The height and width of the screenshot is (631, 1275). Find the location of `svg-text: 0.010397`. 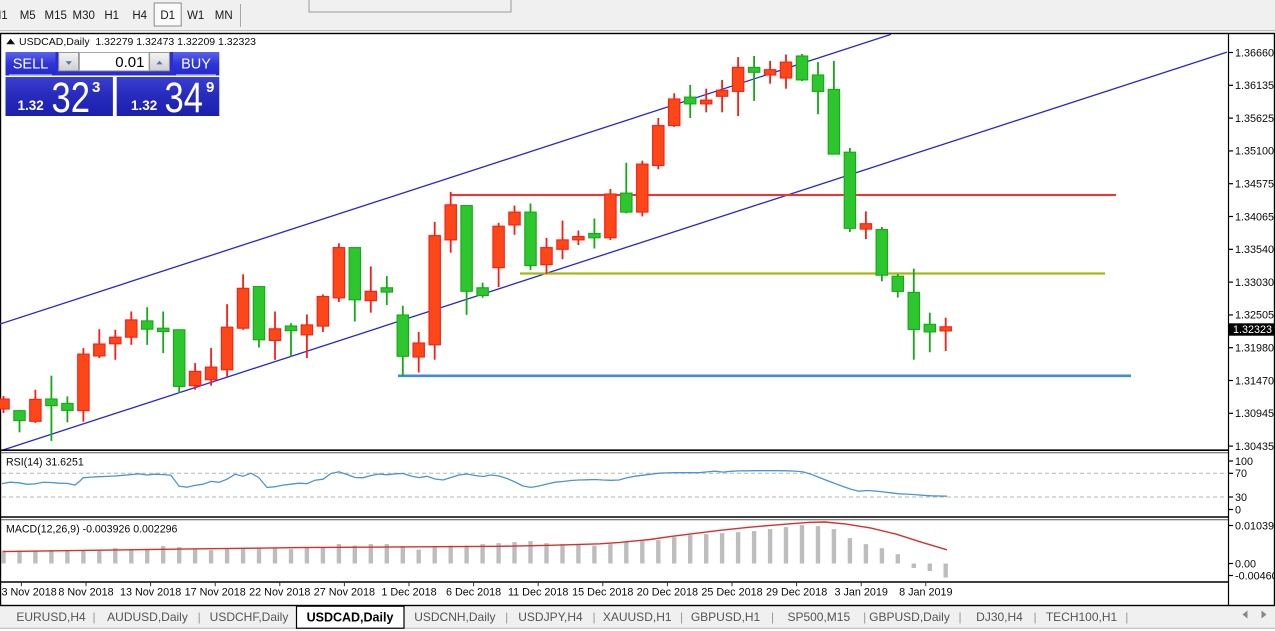

svg-text: 0.010397 is located at coordinates (1255, 526).